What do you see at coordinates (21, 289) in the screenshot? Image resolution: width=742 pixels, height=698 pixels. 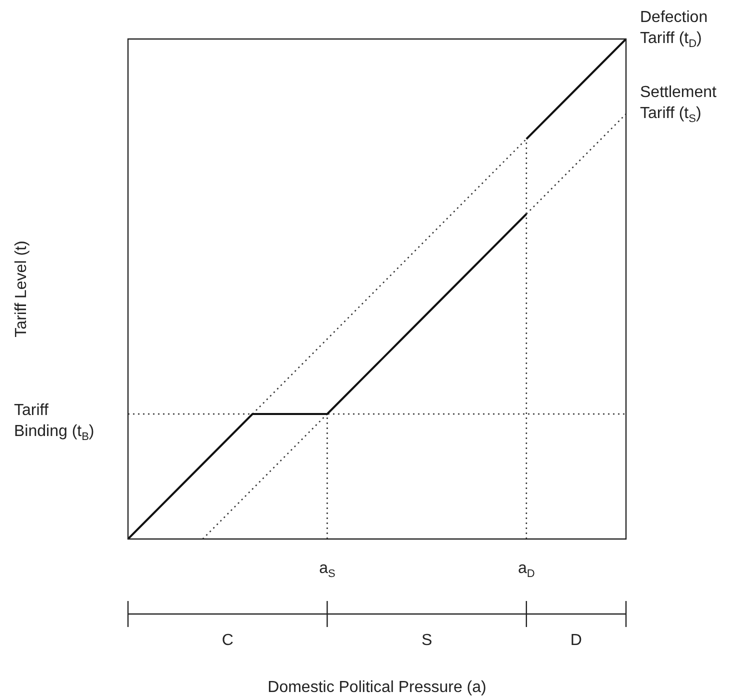 I see `text: Tariff Level (t)` at bounding box center [21, 289].